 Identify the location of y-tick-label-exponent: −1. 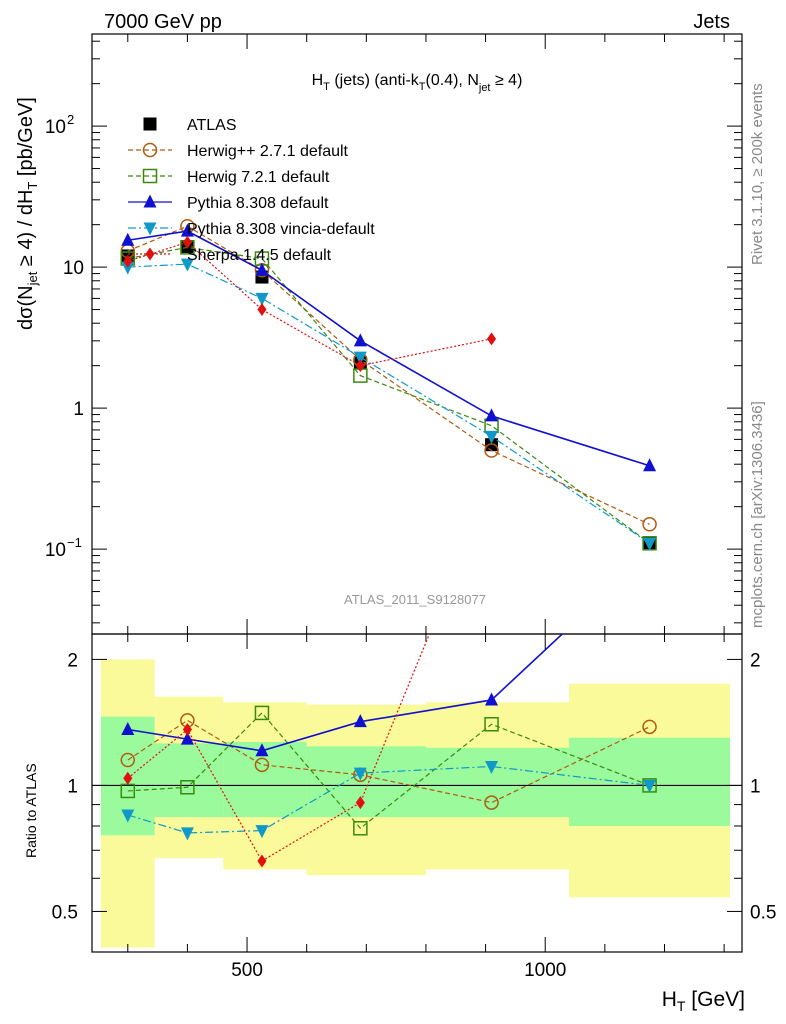
(74, 542).